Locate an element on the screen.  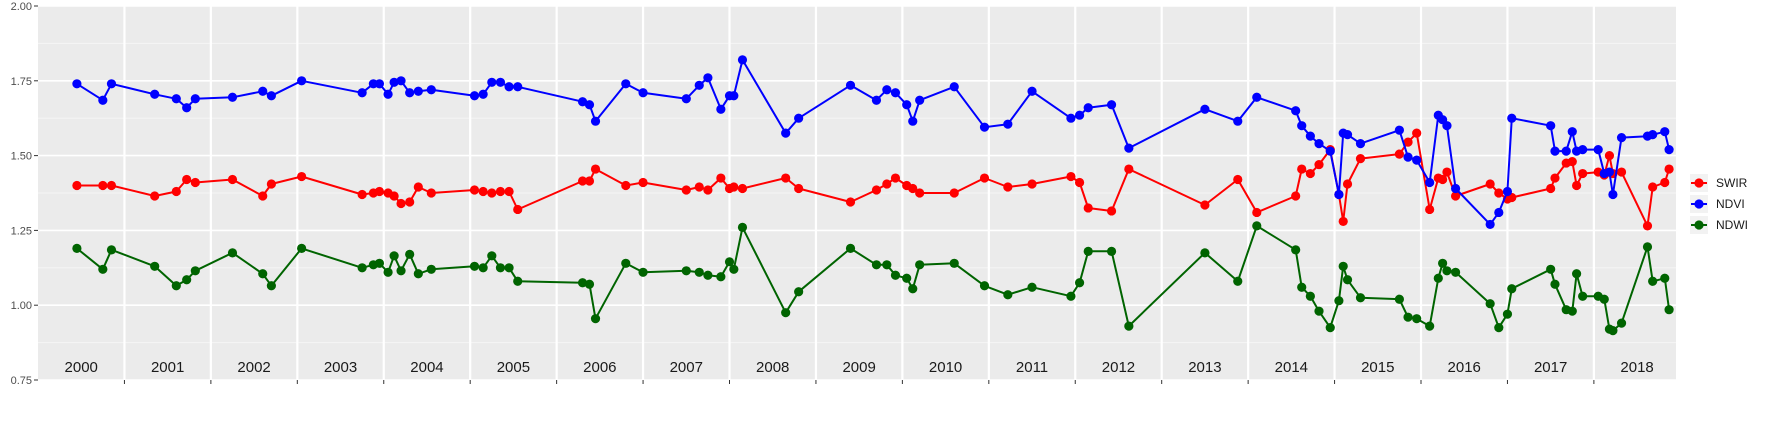
year-label: 2000 is located at coordinates (81, 367).